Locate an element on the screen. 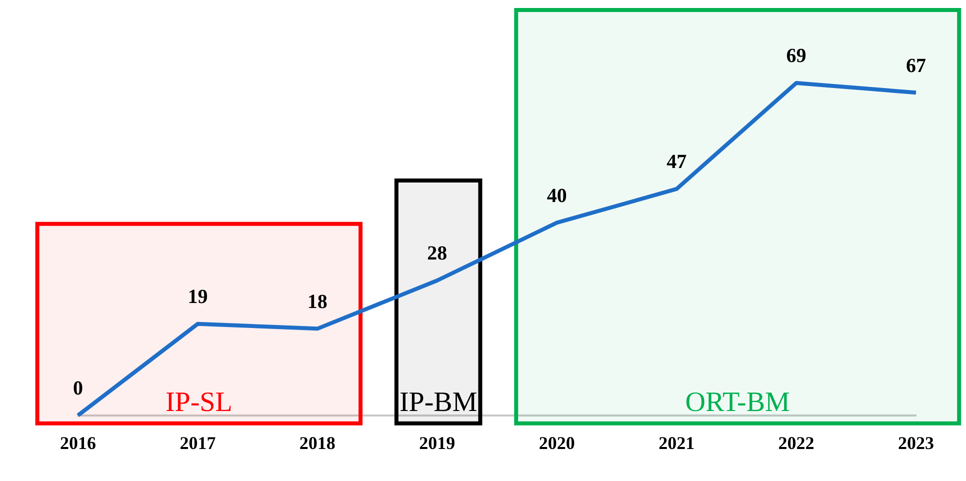  x-tick-label: 2018 is located at coordinates (317, 442).